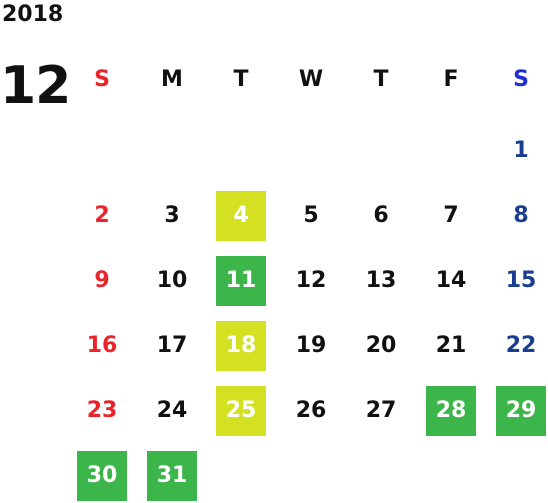  What do you see at coordinates (451, 79) in the screenshot?
I see `weekday-friday: F` at bounding box center [451, 79].